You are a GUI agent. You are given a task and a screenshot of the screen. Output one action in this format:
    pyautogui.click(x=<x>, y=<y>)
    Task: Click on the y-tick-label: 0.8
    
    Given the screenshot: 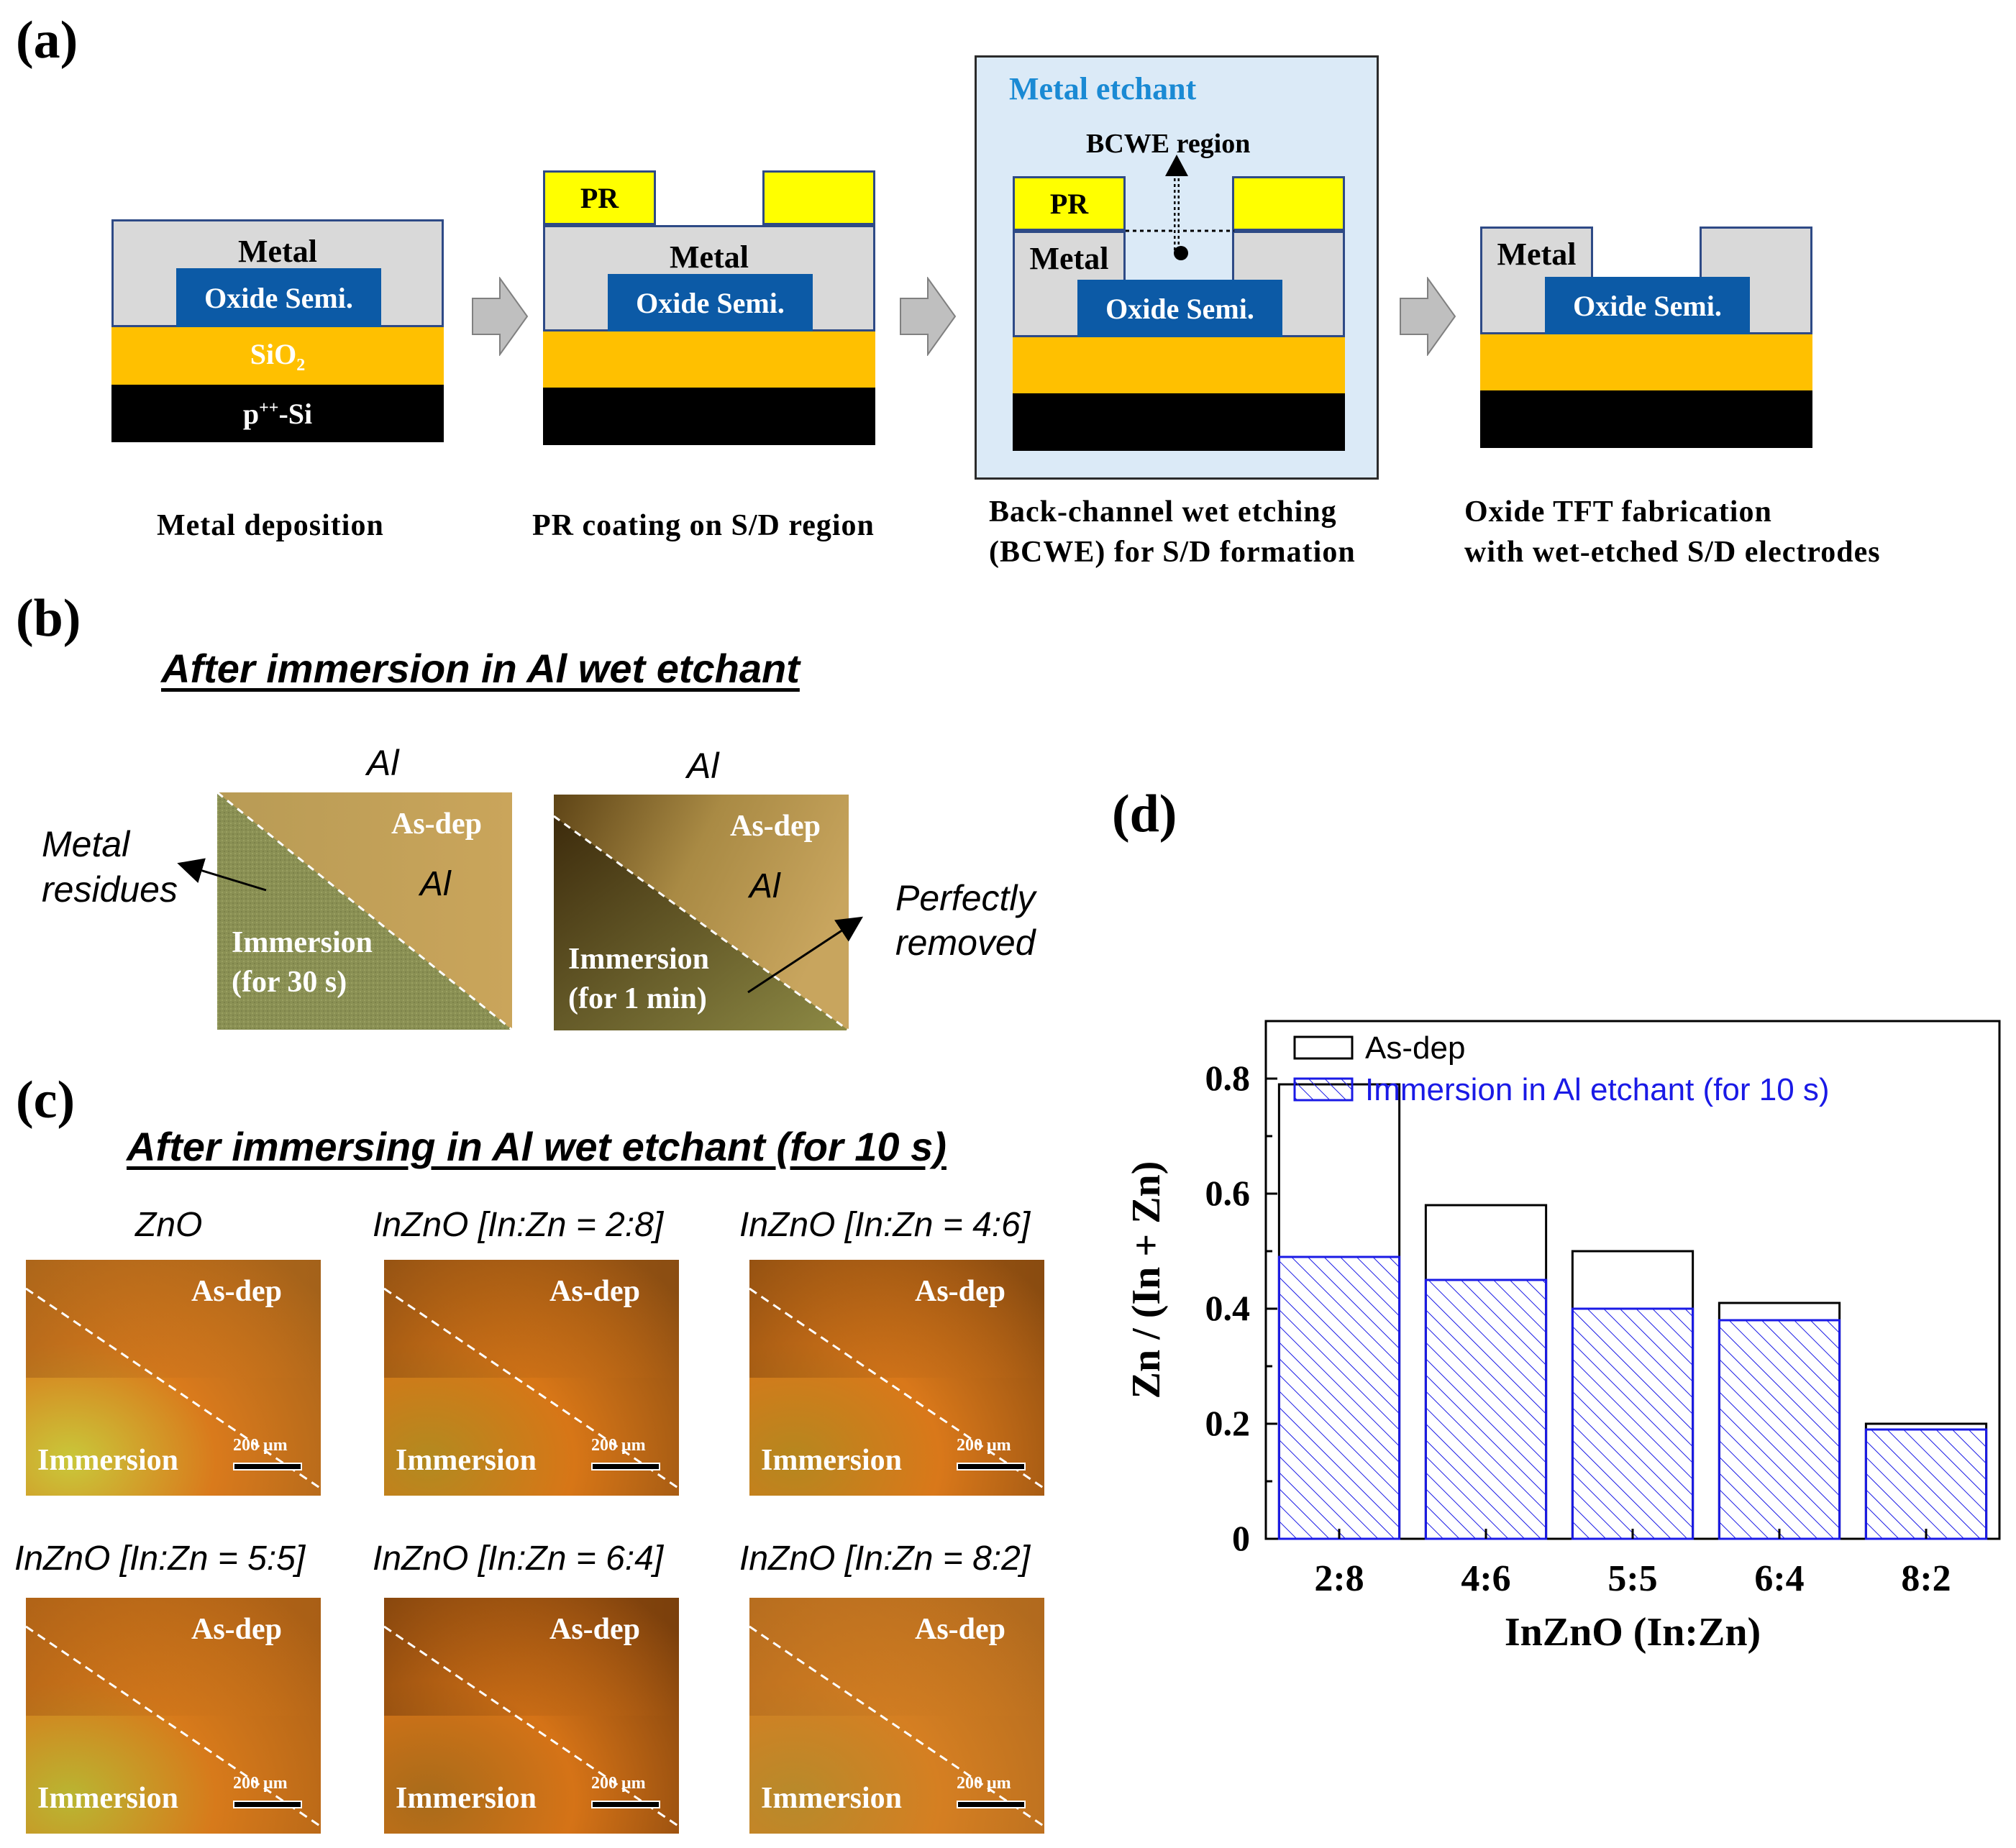 What is the action you would take?
    pyautogui.click(x=1228, y=1078)
    